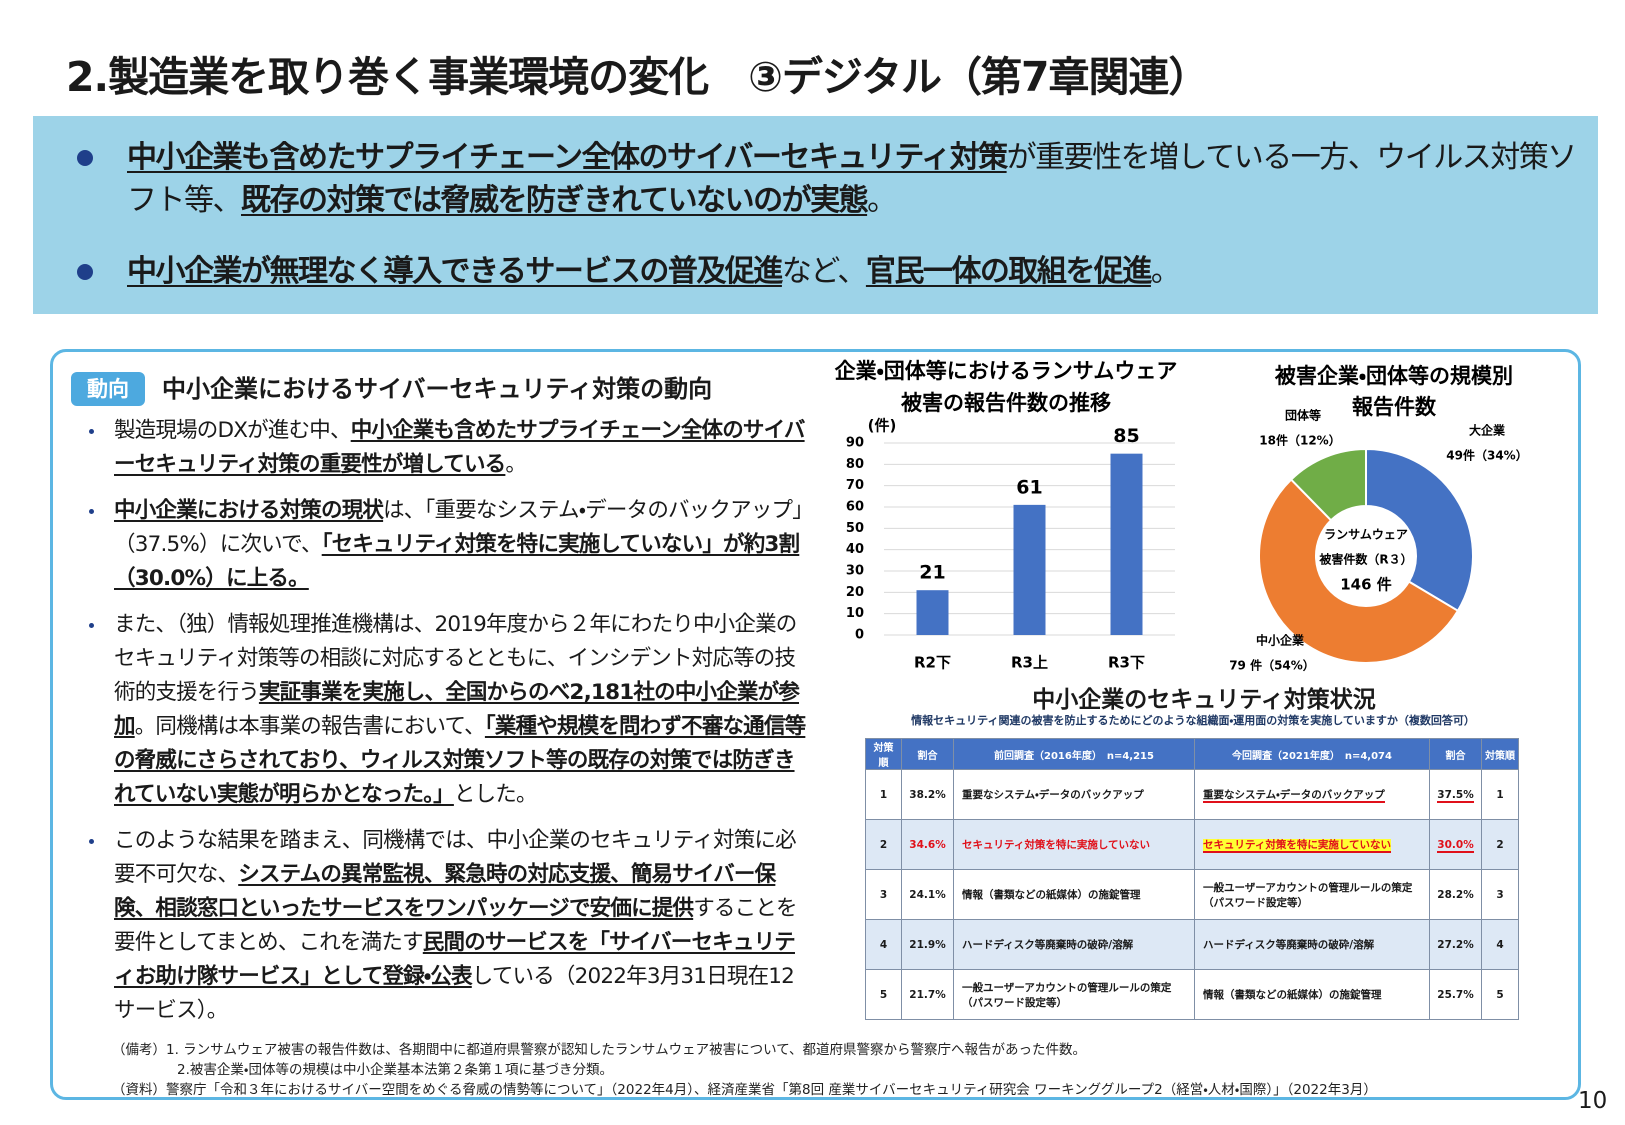  Describe the element at coordinates (638, 77) in the screenshot. I see `page-title: 2.製造業を取り巻く事業環境の変化 ③デジタル（第7章関連）` at that location.